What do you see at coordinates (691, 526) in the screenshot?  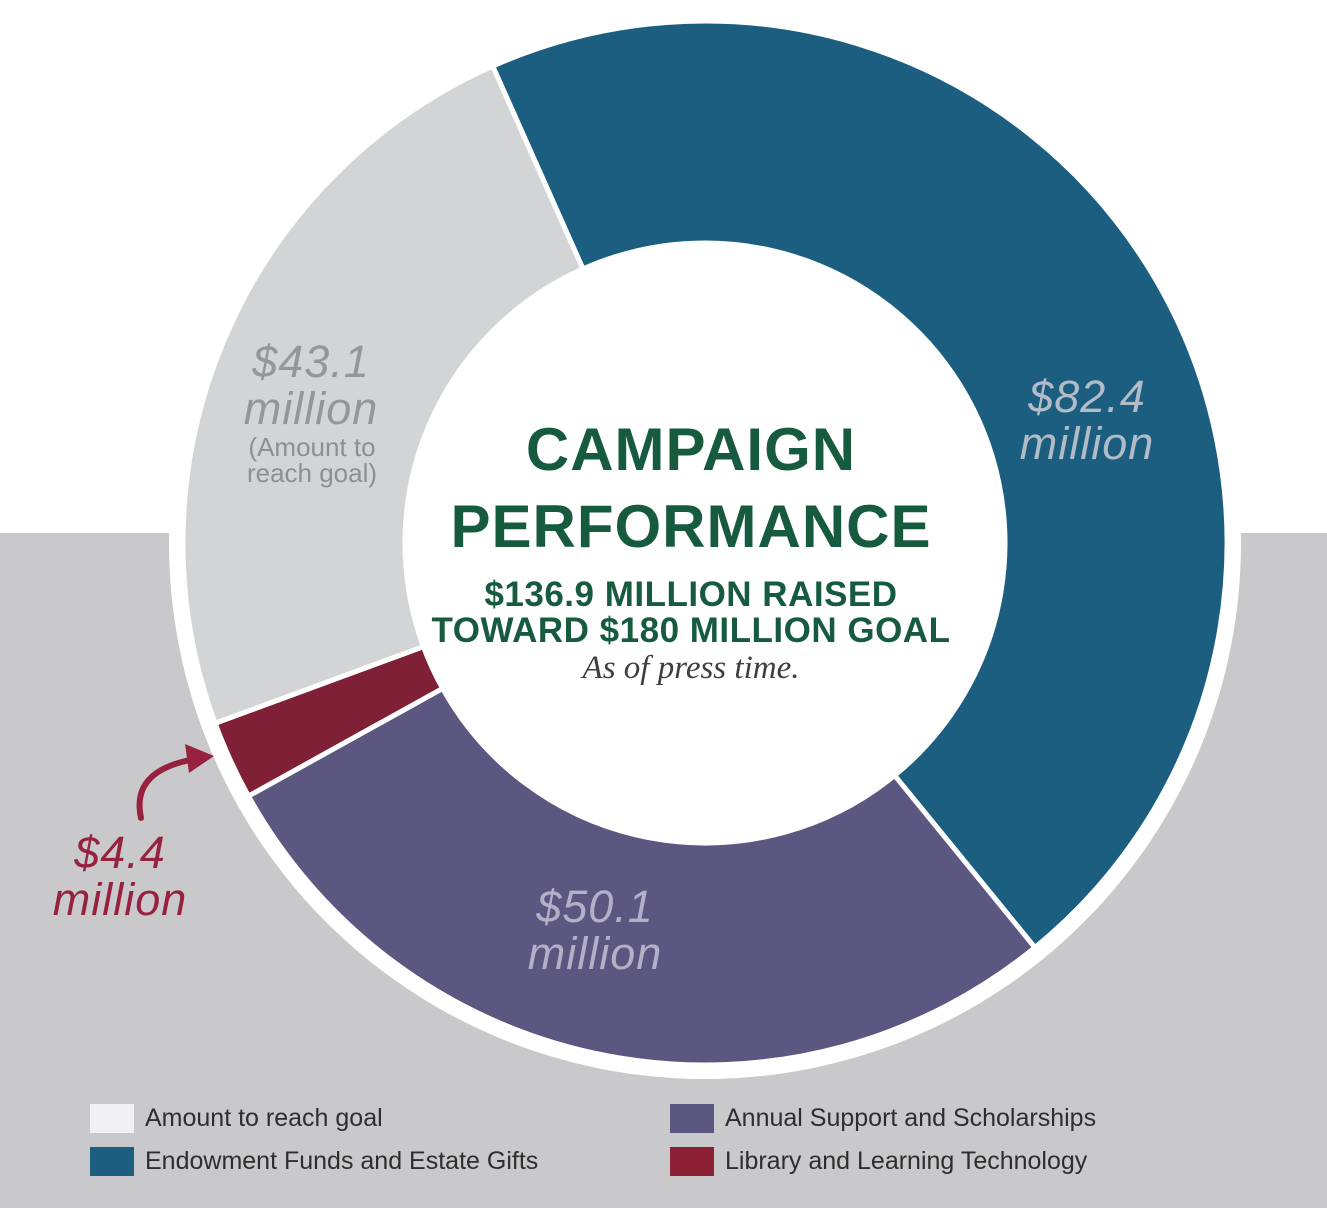 I see `chart-title-line2: PERFORMANCE` at bounding box center [691, 526].